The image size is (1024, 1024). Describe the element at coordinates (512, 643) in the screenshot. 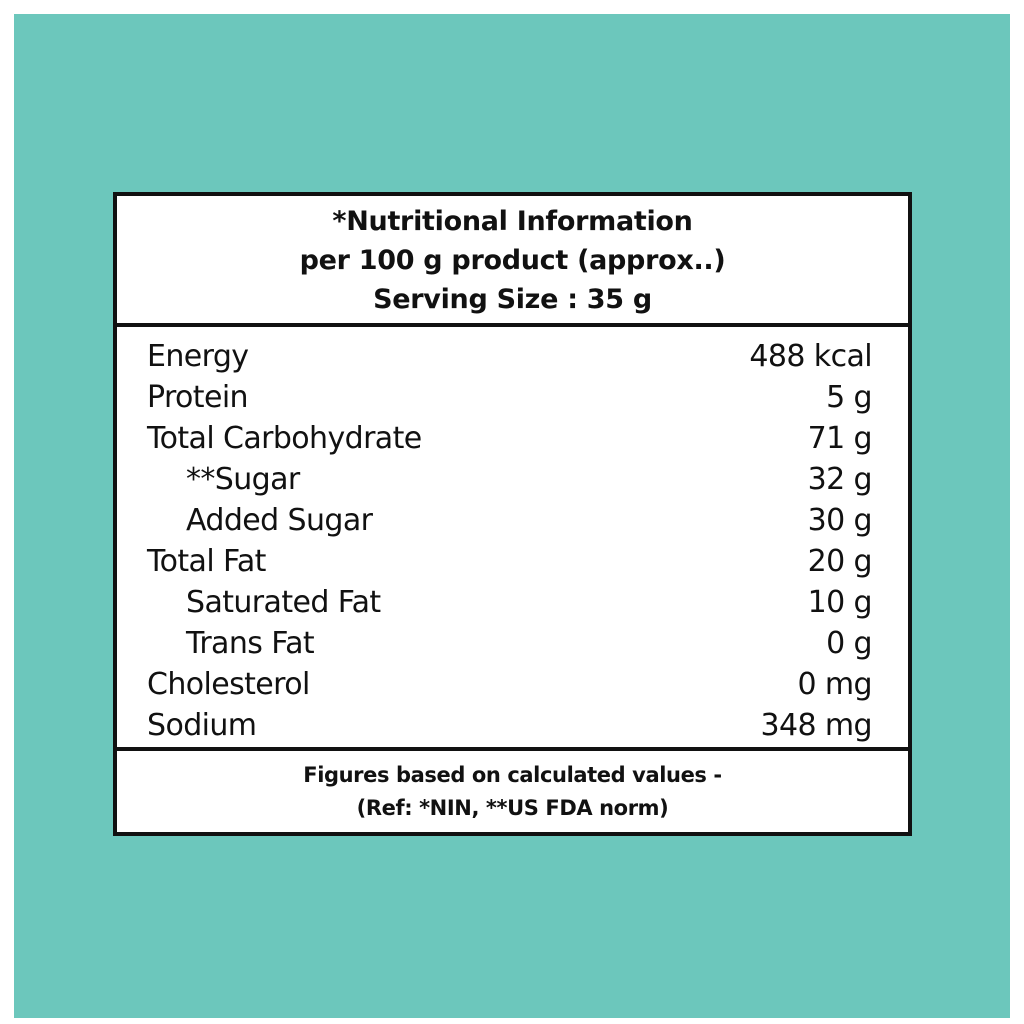

I see `nutrient-row-trans-fat: Trans Fat 0 g` at that location.